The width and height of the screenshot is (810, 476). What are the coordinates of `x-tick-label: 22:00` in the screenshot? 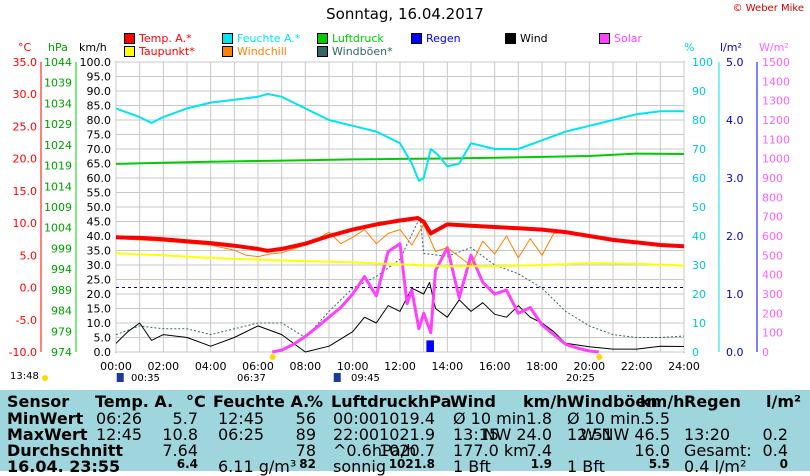 It's located at (637, 366).